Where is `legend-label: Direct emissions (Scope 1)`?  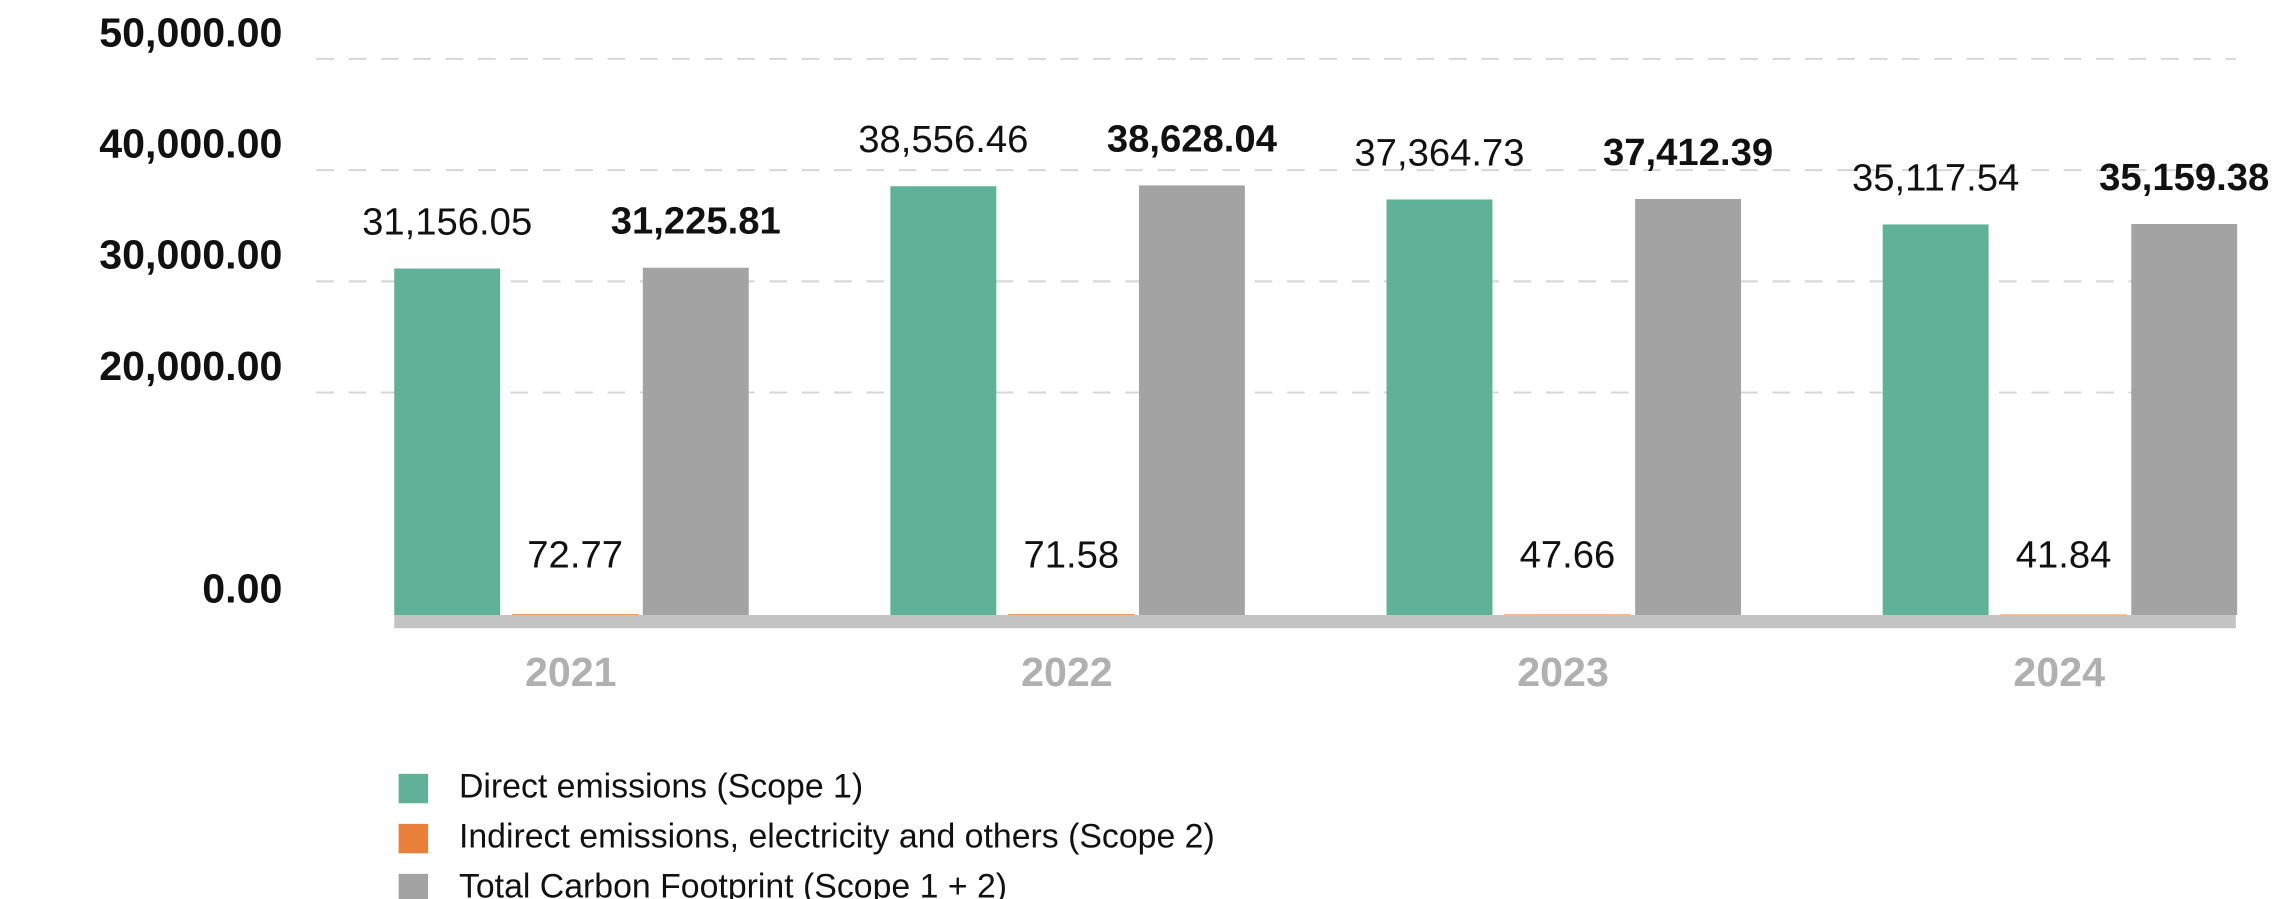
legend-label: Direct emissions (Scope 1) is located at coordinates (661, 786).